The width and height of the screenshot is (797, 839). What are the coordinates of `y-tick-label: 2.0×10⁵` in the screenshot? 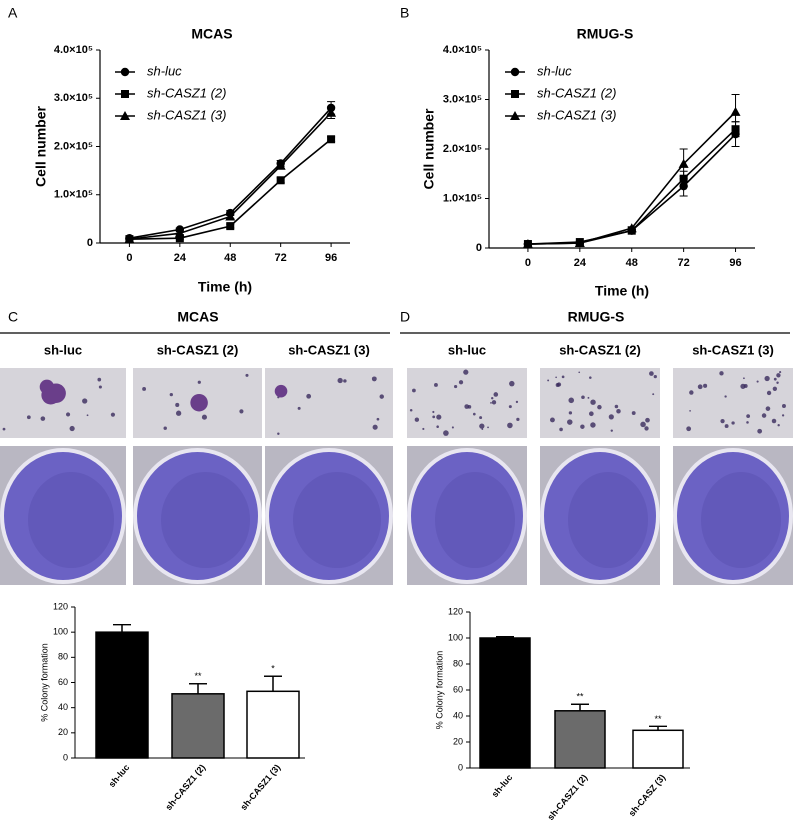 It's located at (462, 149).